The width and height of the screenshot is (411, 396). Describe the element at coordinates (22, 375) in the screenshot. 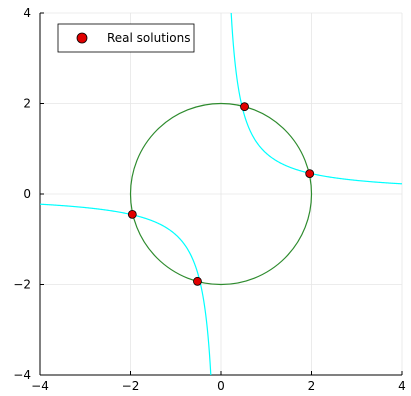

I see `y-tick-label: −4` at that location.